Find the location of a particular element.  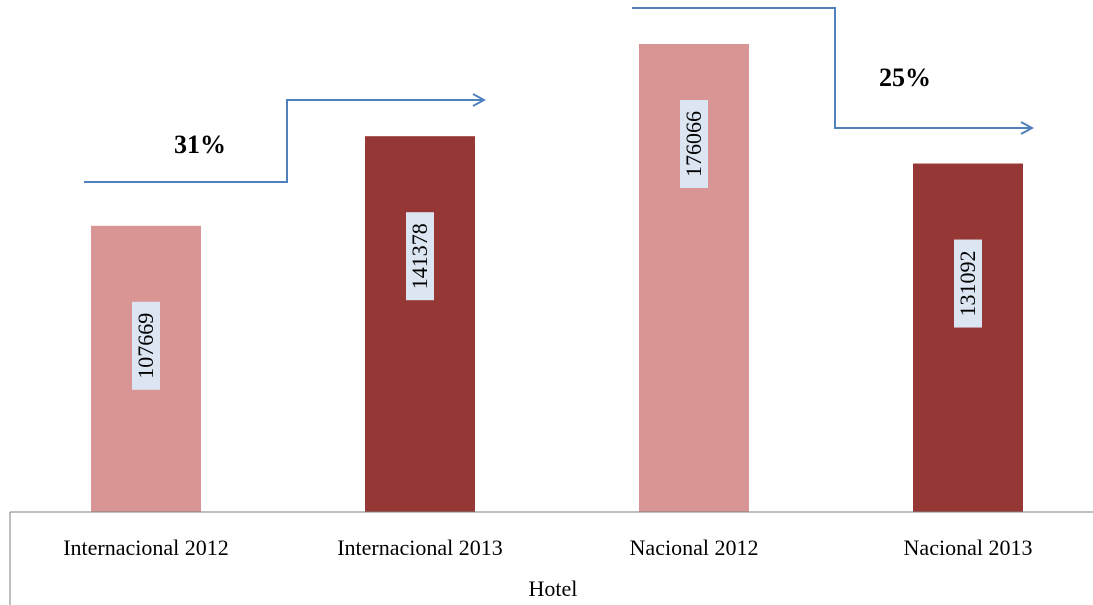

value-label-text: 107669 is located at coordinates (145, 346).